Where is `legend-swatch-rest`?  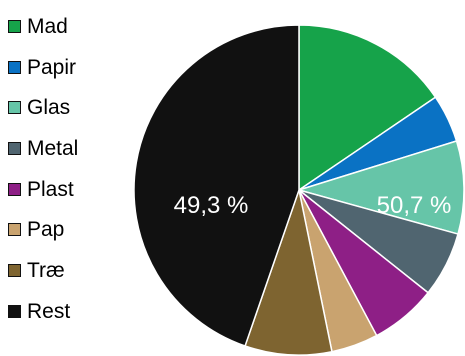
legend-swatch-rest is located at coordinates (14, 311).